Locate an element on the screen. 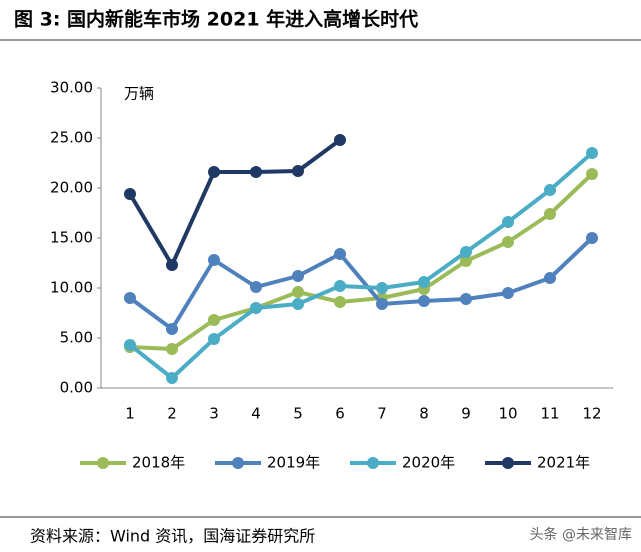  x-tick-label: 11 is located at coordinates (549, 414).